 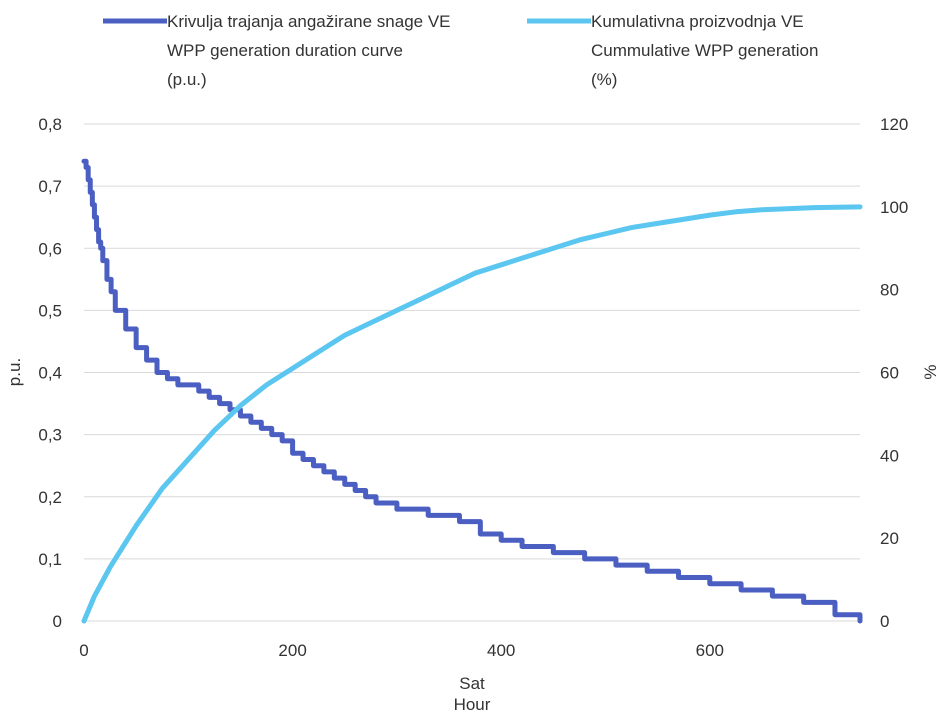 What do you see at coordinates (889, 290) in the screenshot?
I see `y-right-tick-label: 80` at bounding box center [889, 290].